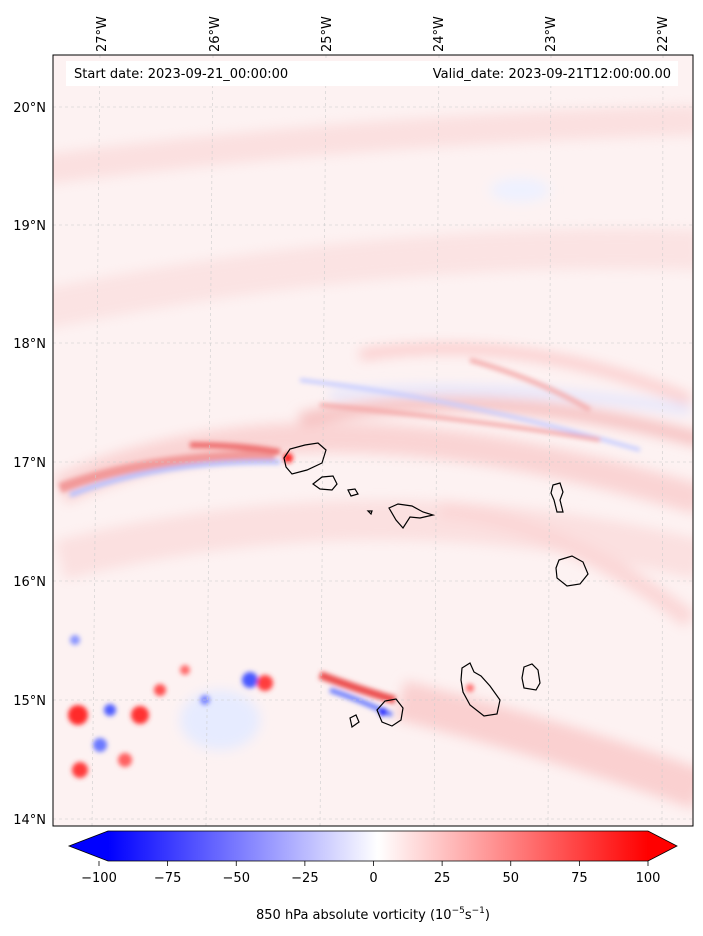  Describe the element at coordinates (531, 677) in the screenshot. I see `island-maio` at that location.